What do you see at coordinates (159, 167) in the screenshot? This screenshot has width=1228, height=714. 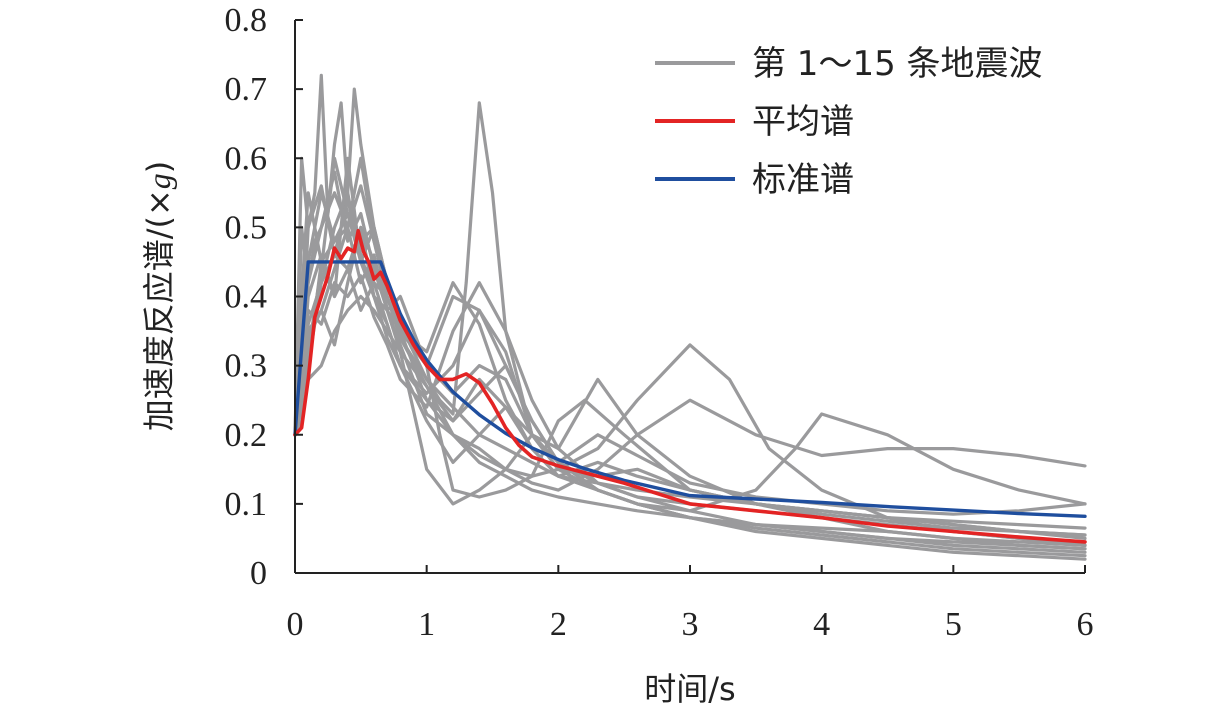 I see `y-axis-title-suffix: )` at bounding box center [159, 167].